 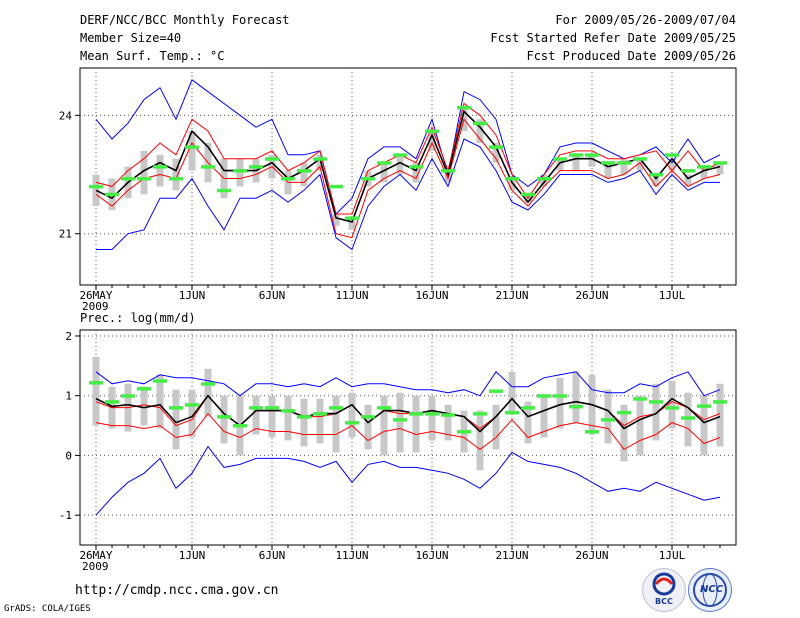 I want to click on precip-series-mean, so click(x=408, y=413).